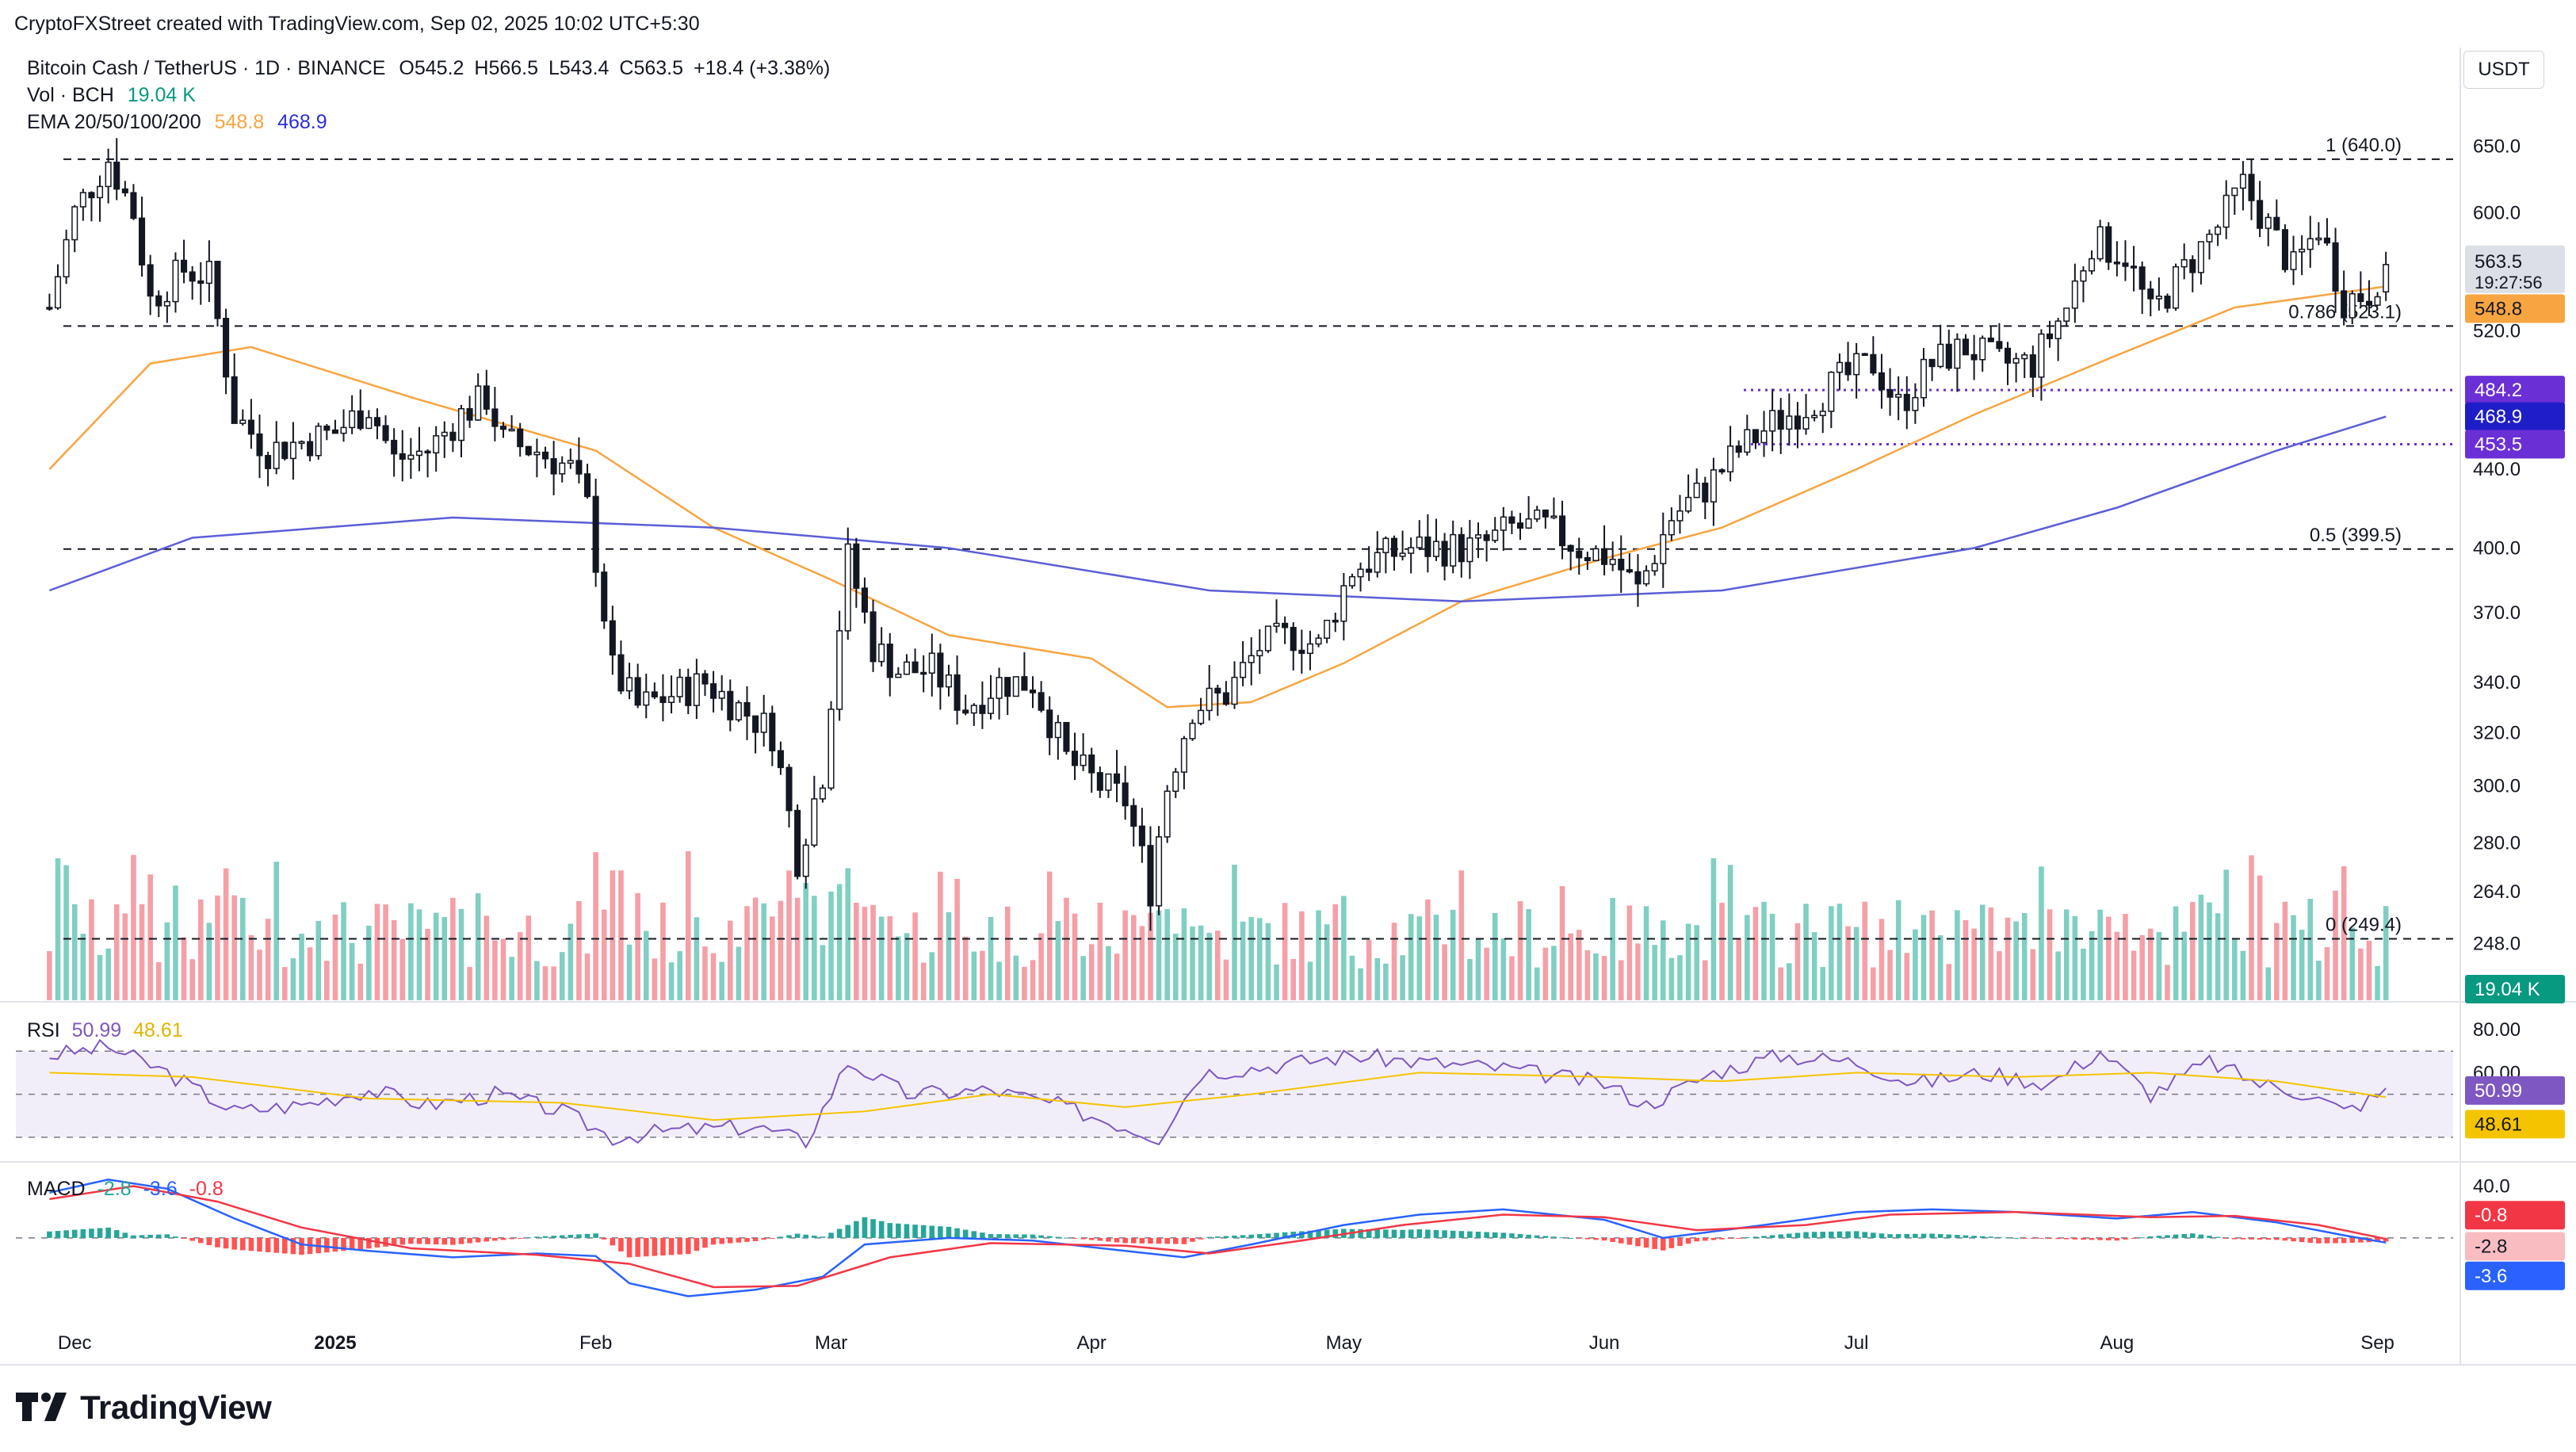  I want to click on rsi-label: RSI, so click(43, 1030).